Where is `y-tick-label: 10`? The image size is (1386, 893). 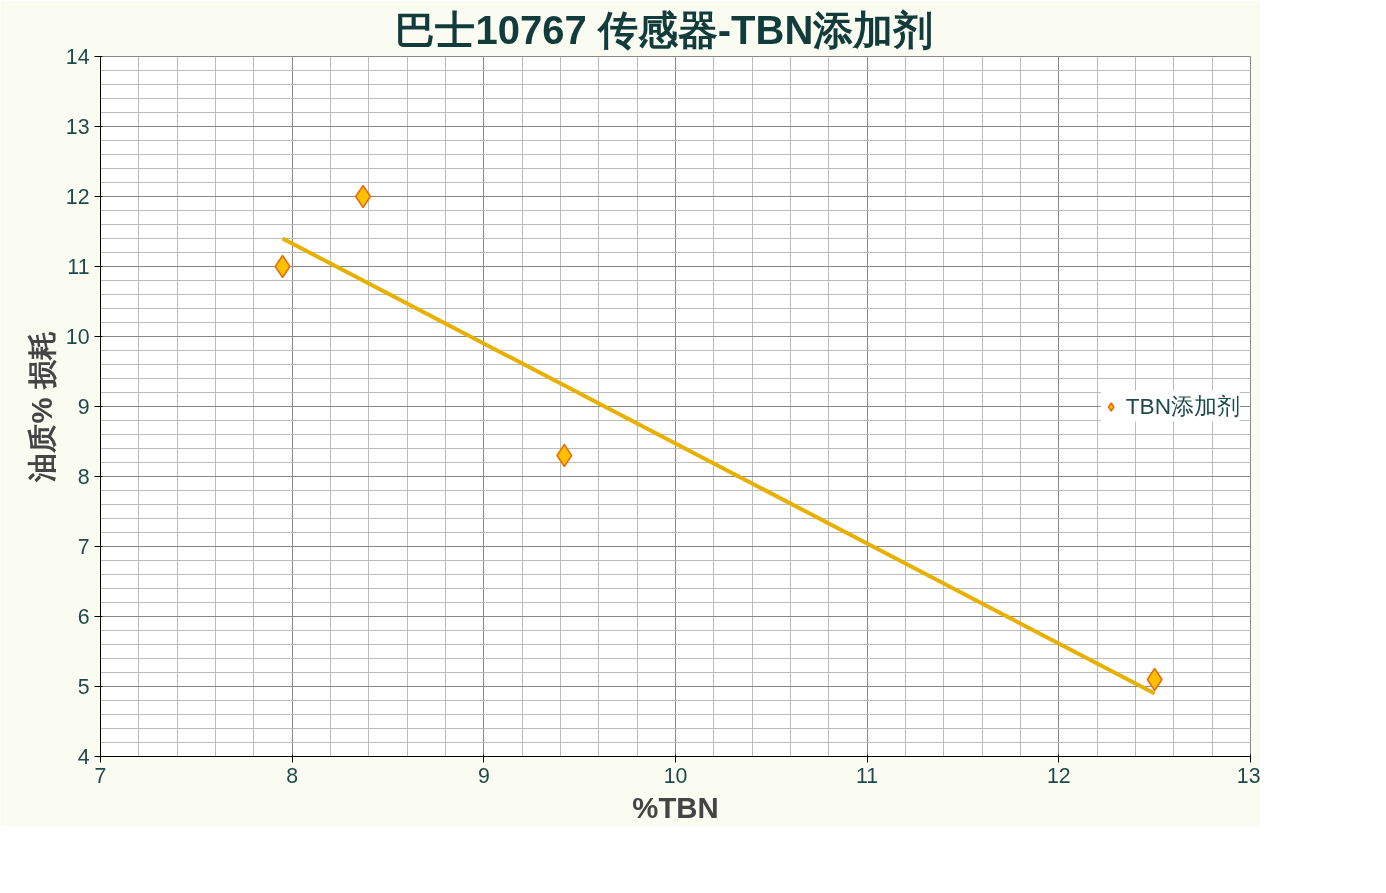
y-tick-label: 10 is located at coordinates (77, 337).